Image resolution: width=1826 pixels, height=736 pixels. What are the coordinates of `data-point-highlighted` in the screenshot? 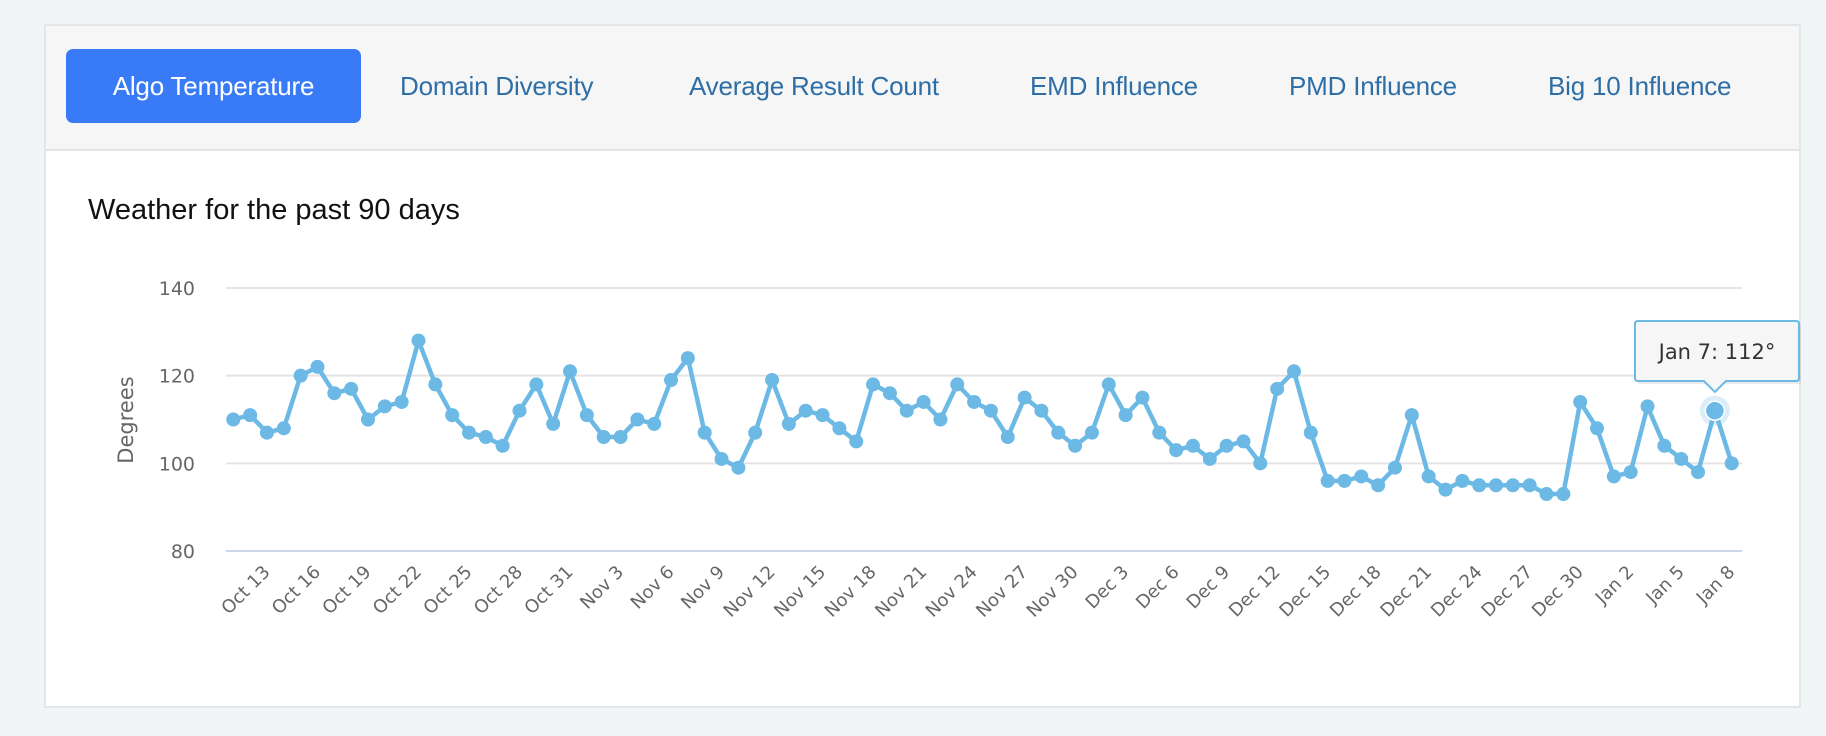 It's located at (1715, 410).